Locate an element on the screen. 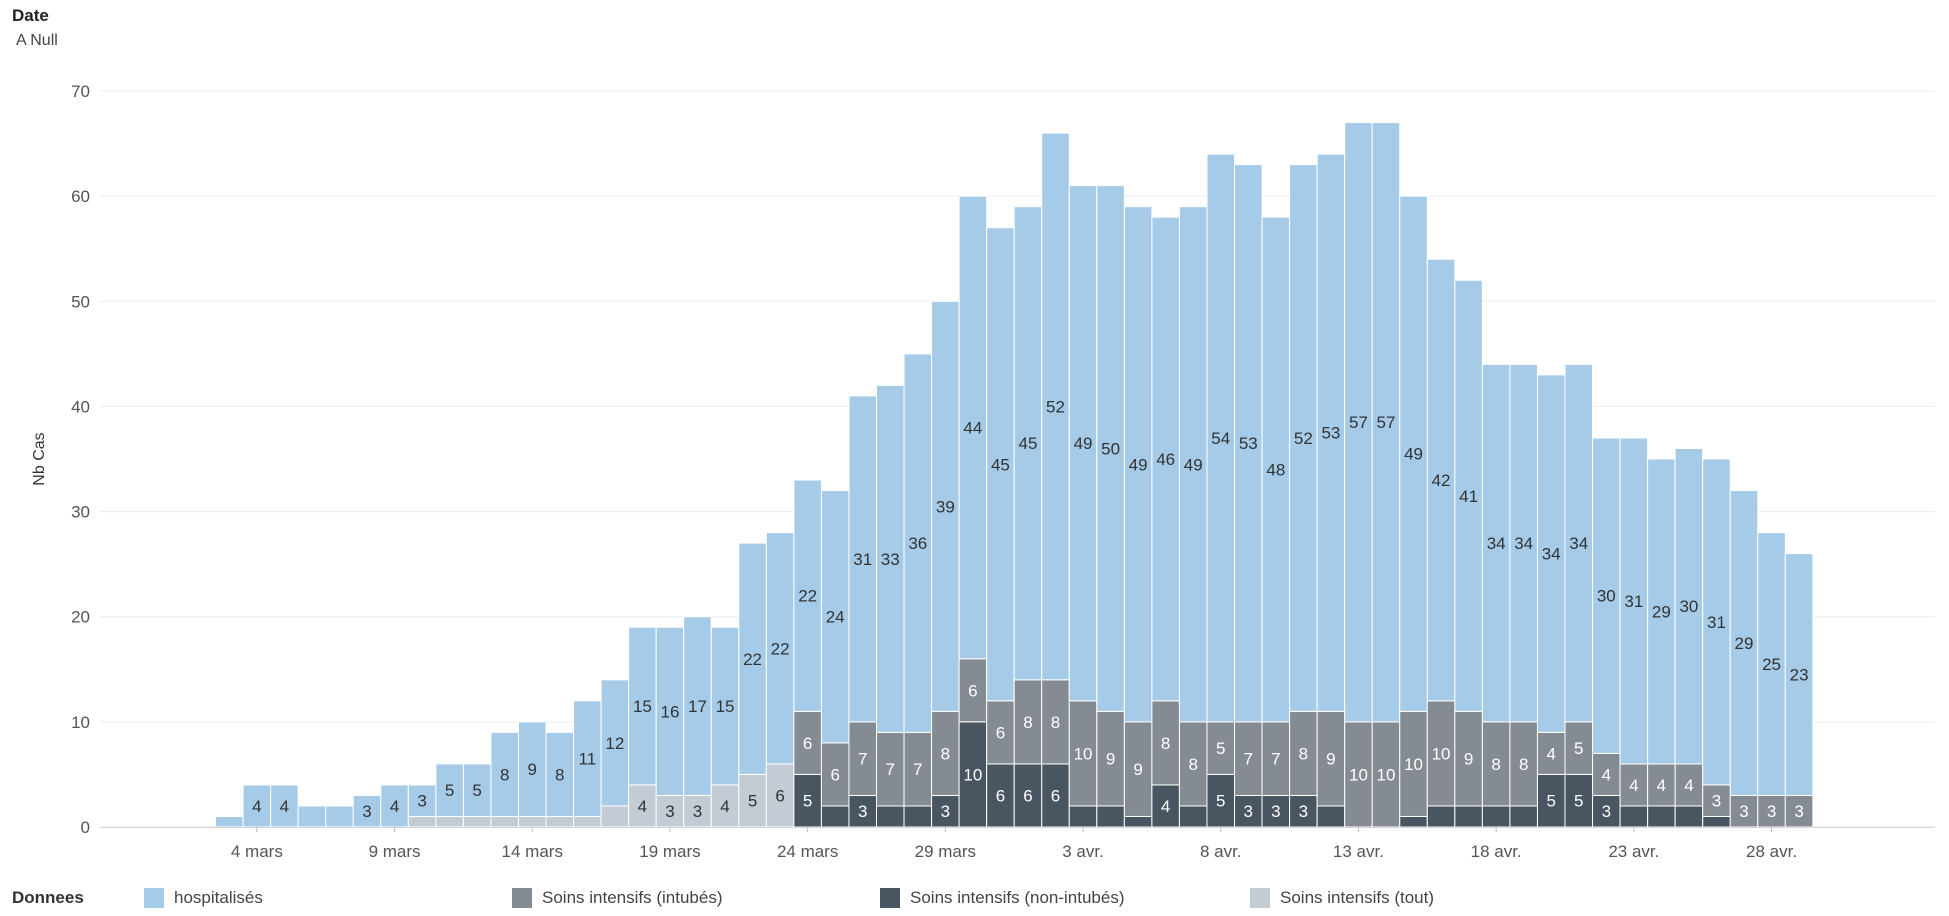  data-label: 31 is located at coordinates (1633, 601).